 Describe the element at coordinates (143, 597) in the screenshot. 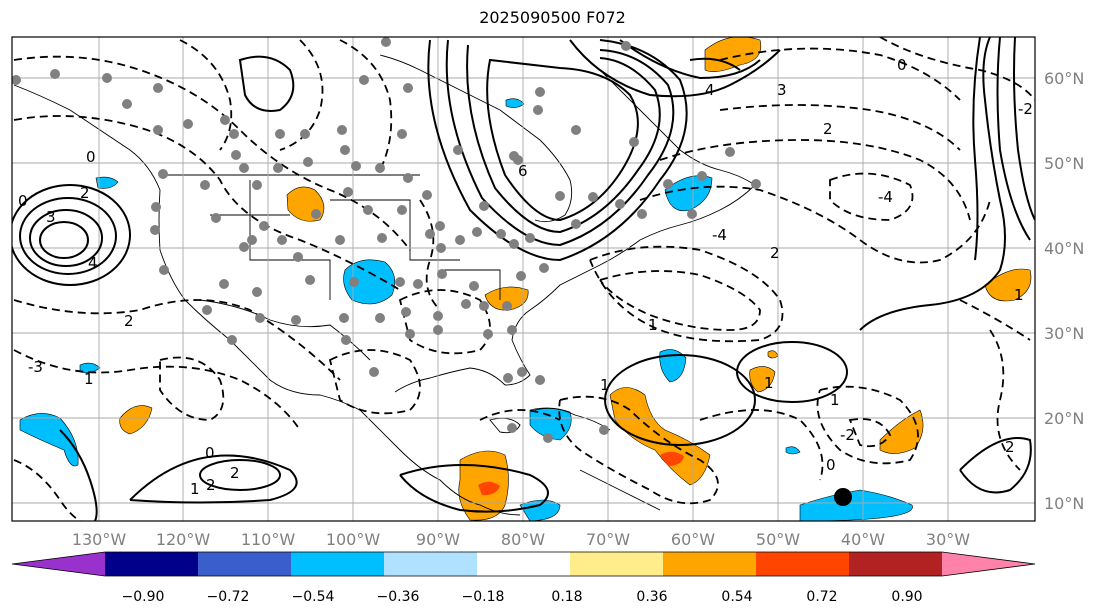

I see `colorbar-tick-label: −0.90` at that location.